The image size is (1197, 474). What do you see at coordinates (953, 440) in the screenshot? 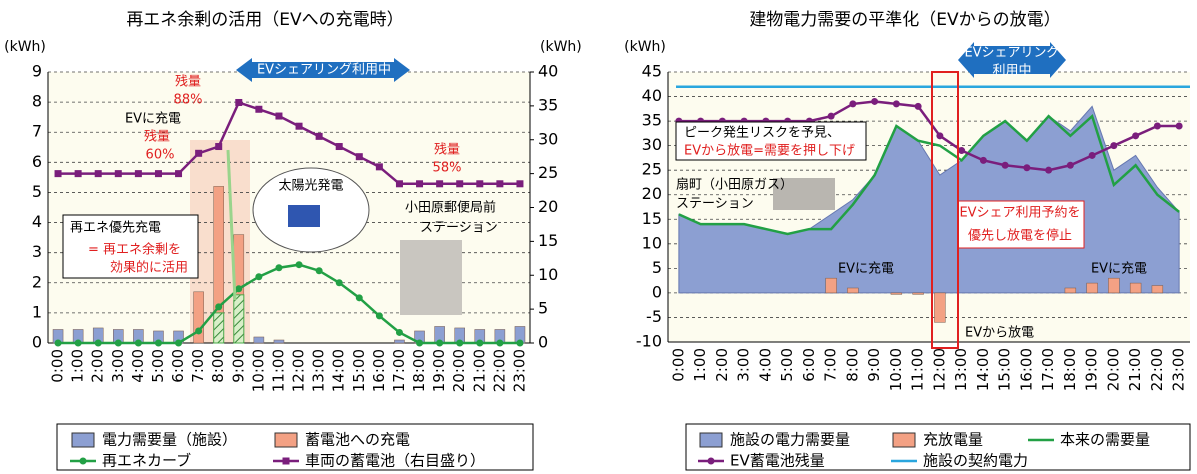
I see `legend-label: 充放電量` at bounding box center [953, 440].